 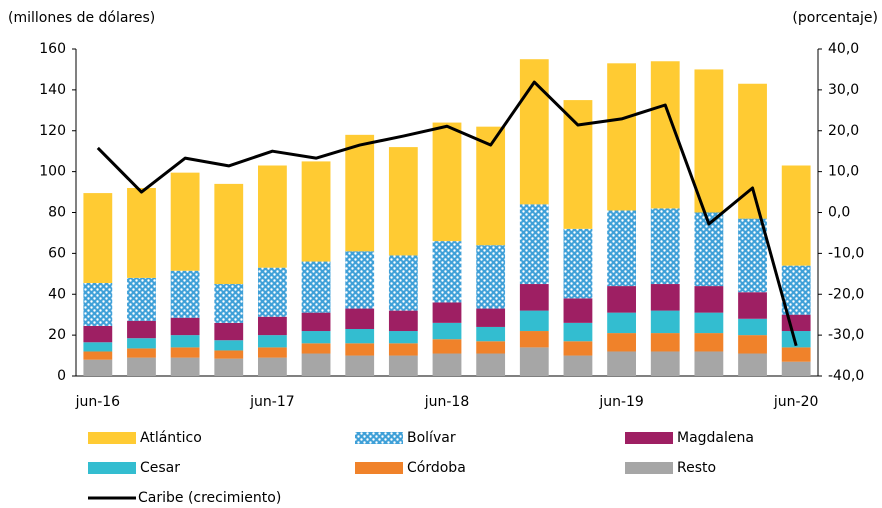 What do you see at coordinates (846, 335) in the screenshot?
I see `y2-tick-label: -30,0` at bounding box center [846, 335].